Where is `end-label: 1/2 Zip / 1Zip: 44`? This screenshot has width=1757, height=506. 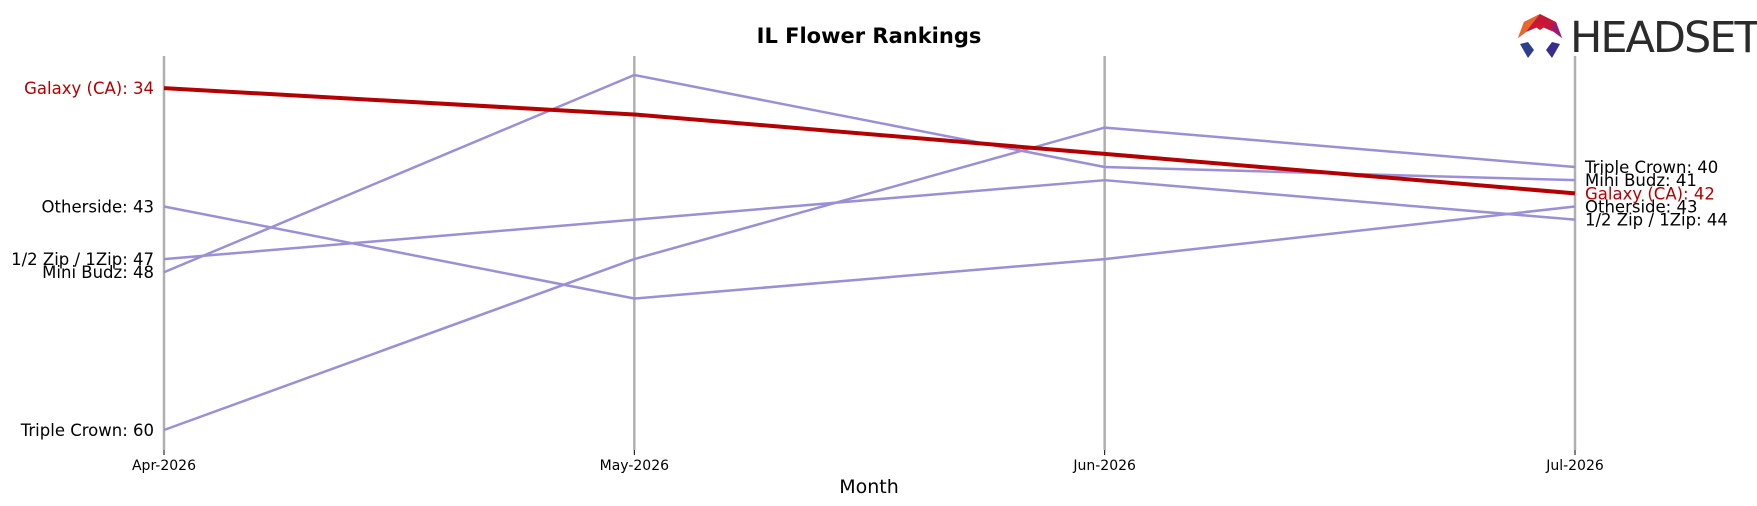
end-label: 1/2 Zip / 1Zip: 44 is located at coordinates (1656, 220).